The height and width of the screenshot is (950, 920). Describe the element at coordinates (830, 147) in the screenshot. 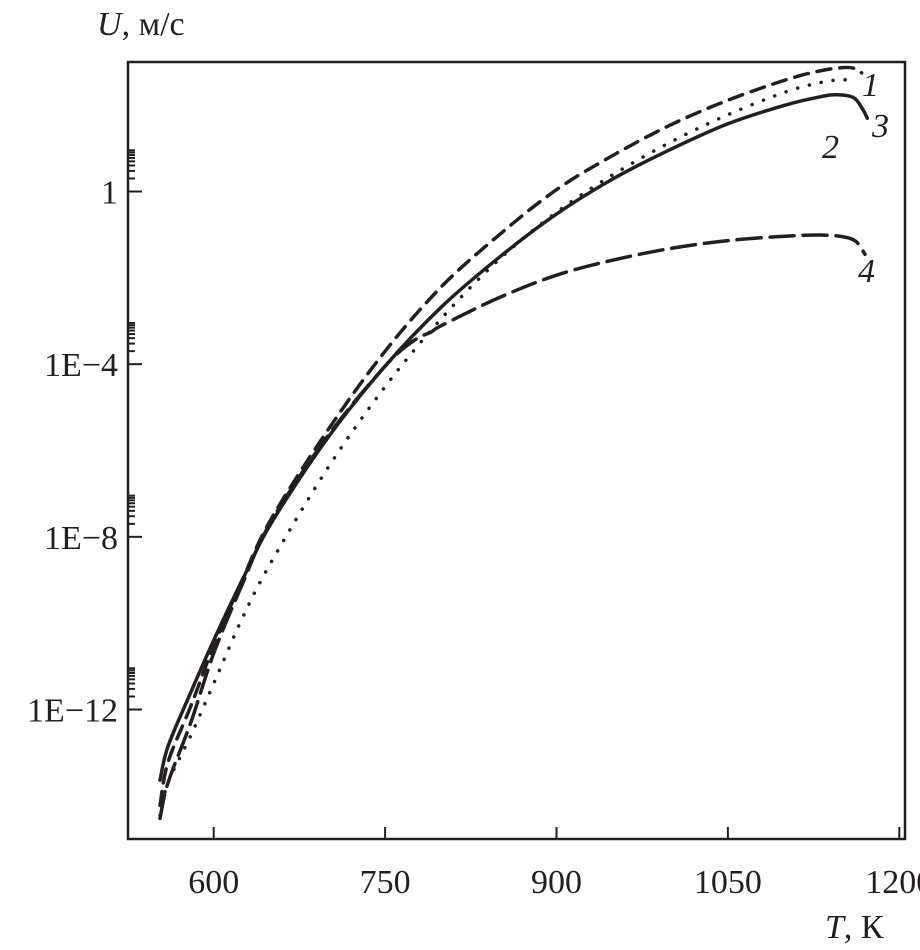

I see `curve-label-2: 2` at that location.